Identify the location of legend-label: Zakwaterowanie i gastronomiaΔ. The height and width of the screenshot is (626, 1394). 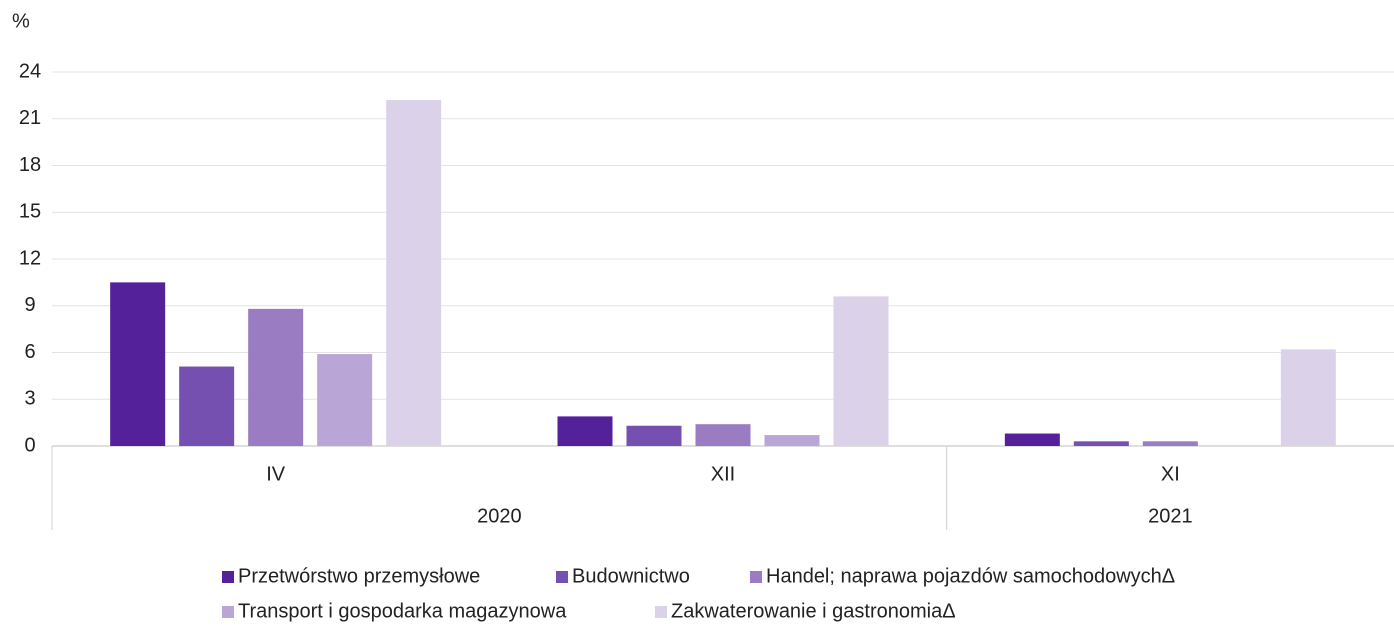
(813, 611).